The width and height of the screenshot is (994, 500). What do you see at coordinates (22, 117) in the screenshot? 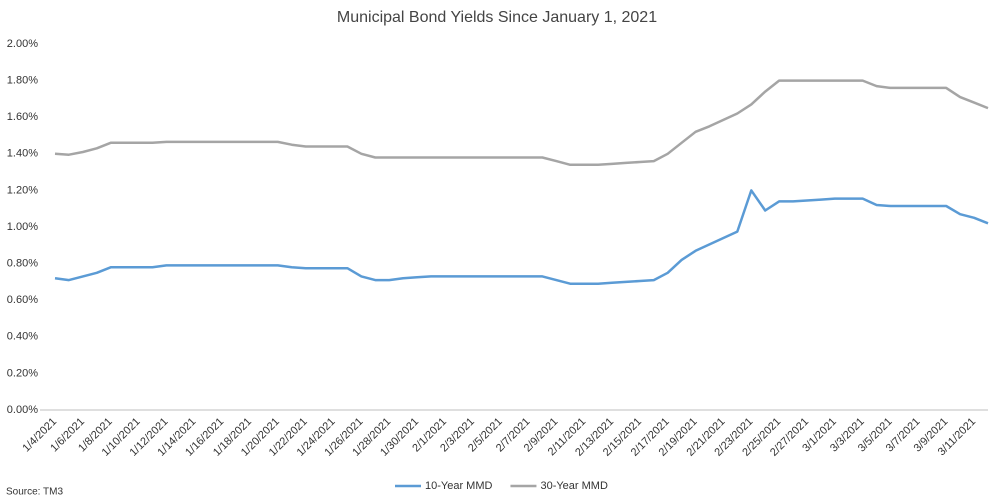
I see `y-tick-label: 1.60%` at bounding box center [22, 117].